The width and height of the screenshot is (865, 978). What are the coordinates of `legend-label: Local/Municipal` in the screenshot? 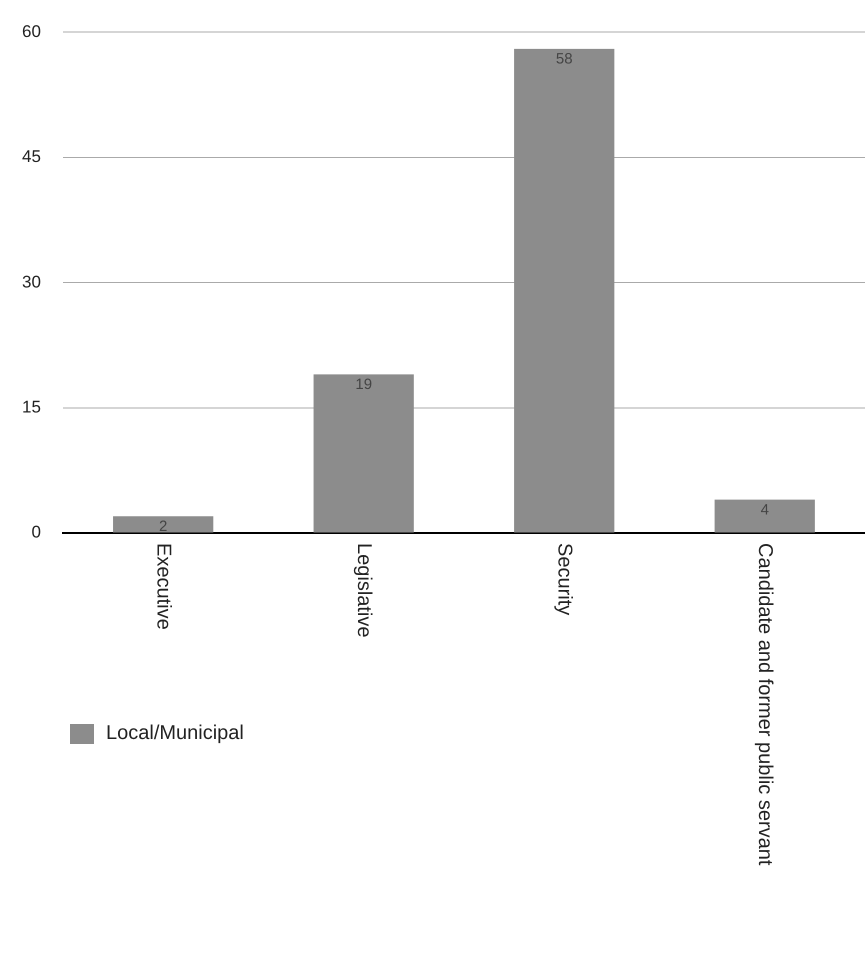 It's located at (175, 733).